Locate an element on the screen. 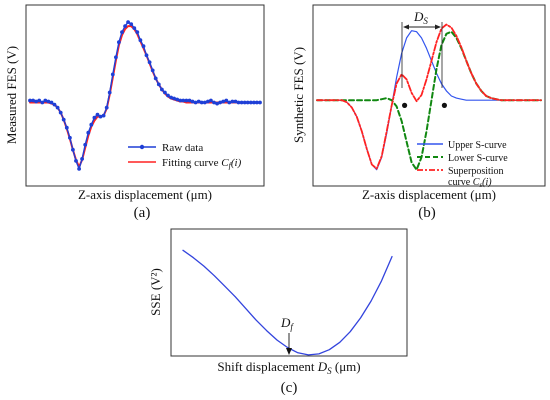 The image size is (550, 400). panel-b-ylabel: Synthetic FES (V) is located at coordinates (298, 95).